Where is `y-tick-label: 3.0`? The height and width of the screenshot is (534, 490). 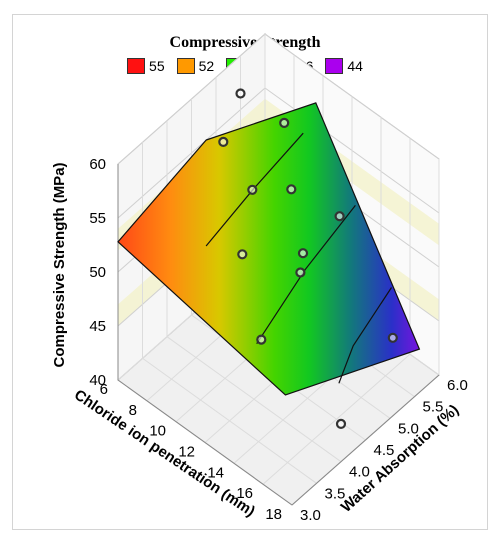 y-tick-label: 3.0 is located at coordinates (310, 515).